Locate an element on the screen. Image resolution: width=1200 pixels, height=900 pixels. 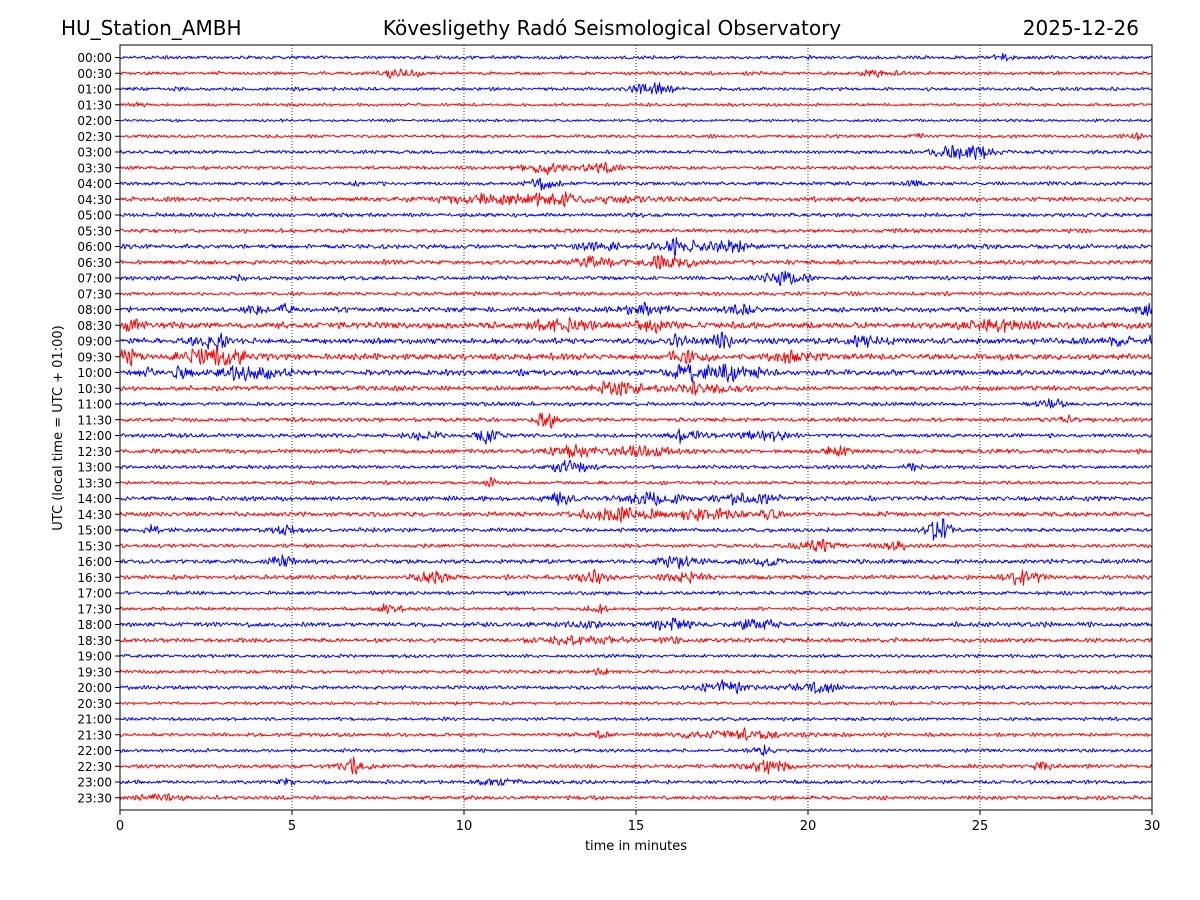
y-tick-label: 16:30 is located at coordinates (94, 578).